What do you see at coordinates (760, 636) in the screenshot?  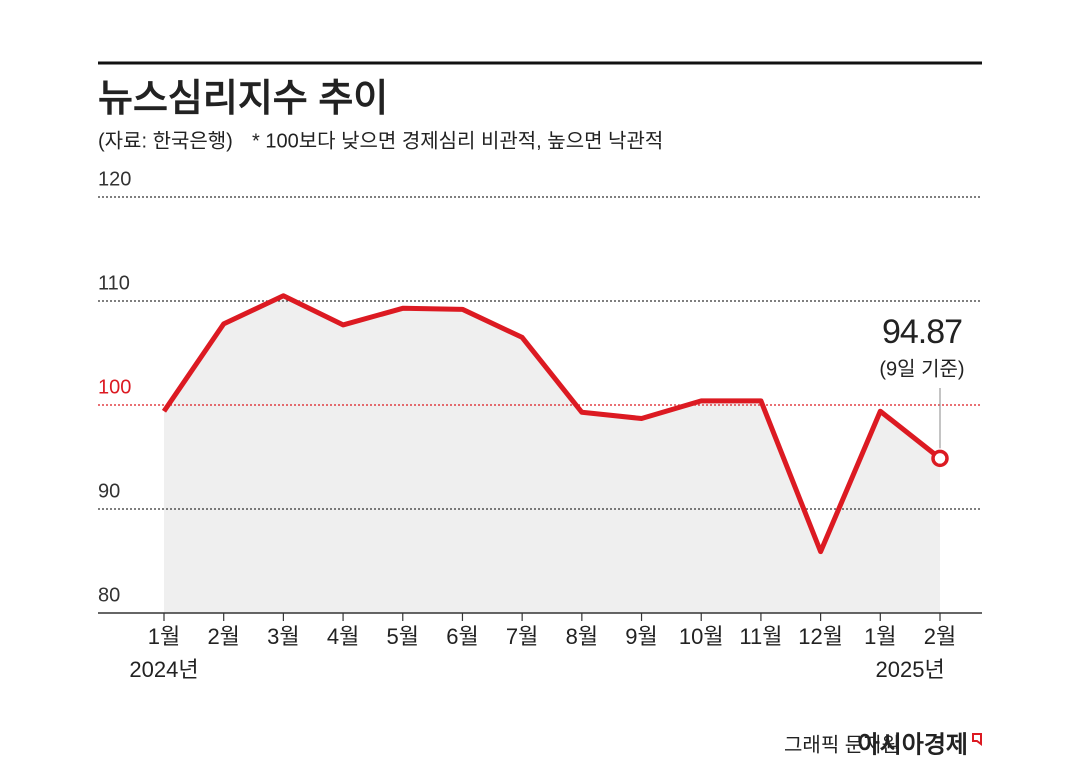 I see `x-tick-label: 11월` at bounding box center [760, 636].